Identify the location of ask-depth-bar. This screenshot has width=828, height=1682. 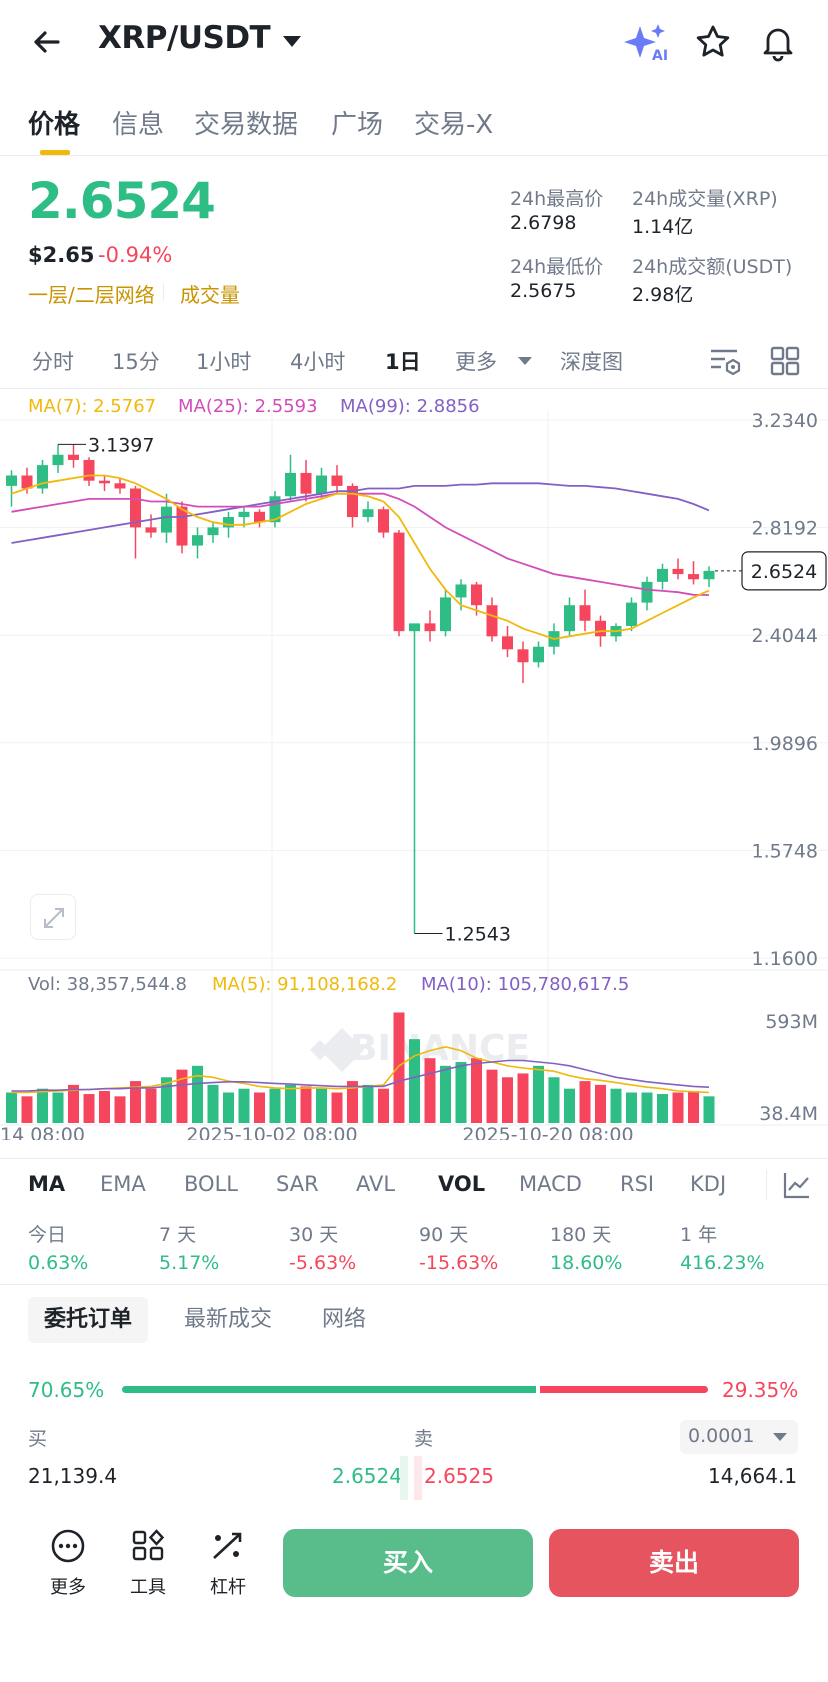
(418, 1478).